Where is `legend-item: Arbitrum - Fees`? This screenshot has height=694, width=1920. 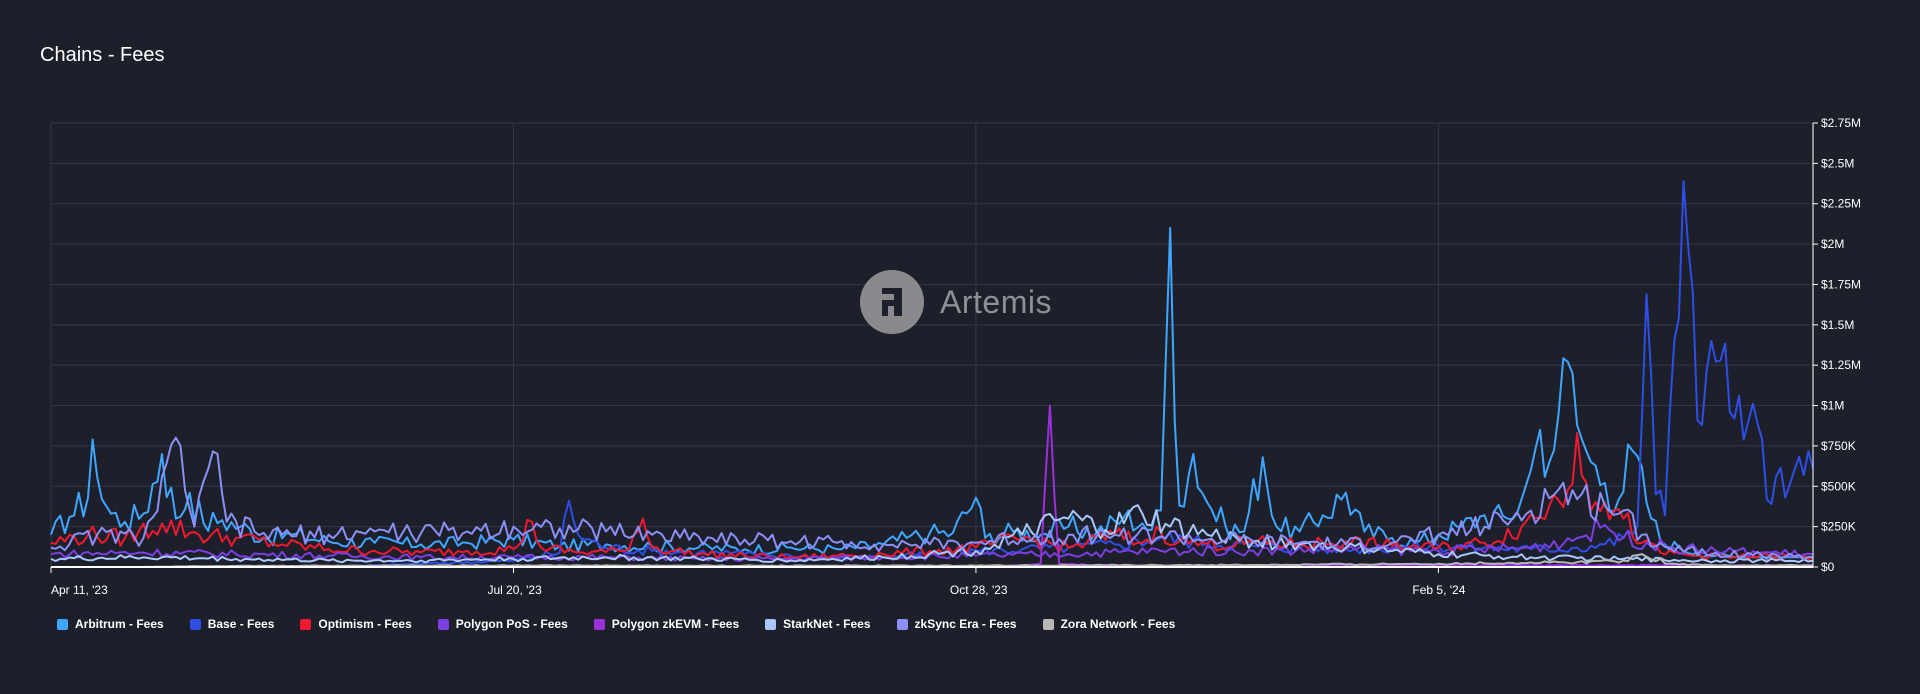
legend-item: Arbitrum - Fees is located at coordinates (110, 624).